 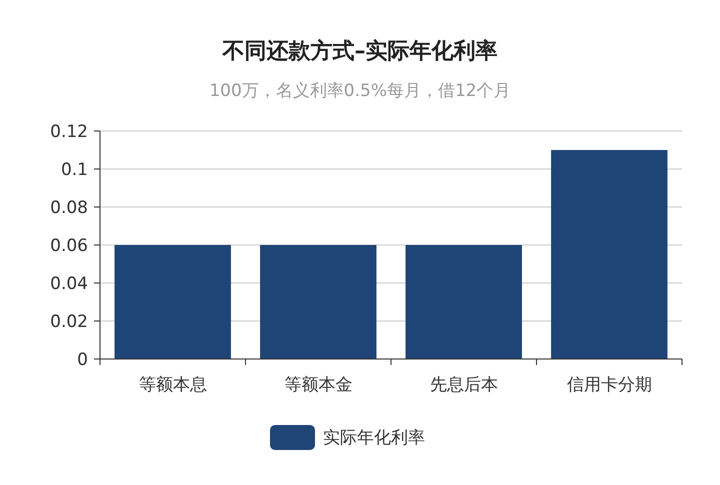 I want to click on y-tick-label: 0.08, so click(x=69, y=208).